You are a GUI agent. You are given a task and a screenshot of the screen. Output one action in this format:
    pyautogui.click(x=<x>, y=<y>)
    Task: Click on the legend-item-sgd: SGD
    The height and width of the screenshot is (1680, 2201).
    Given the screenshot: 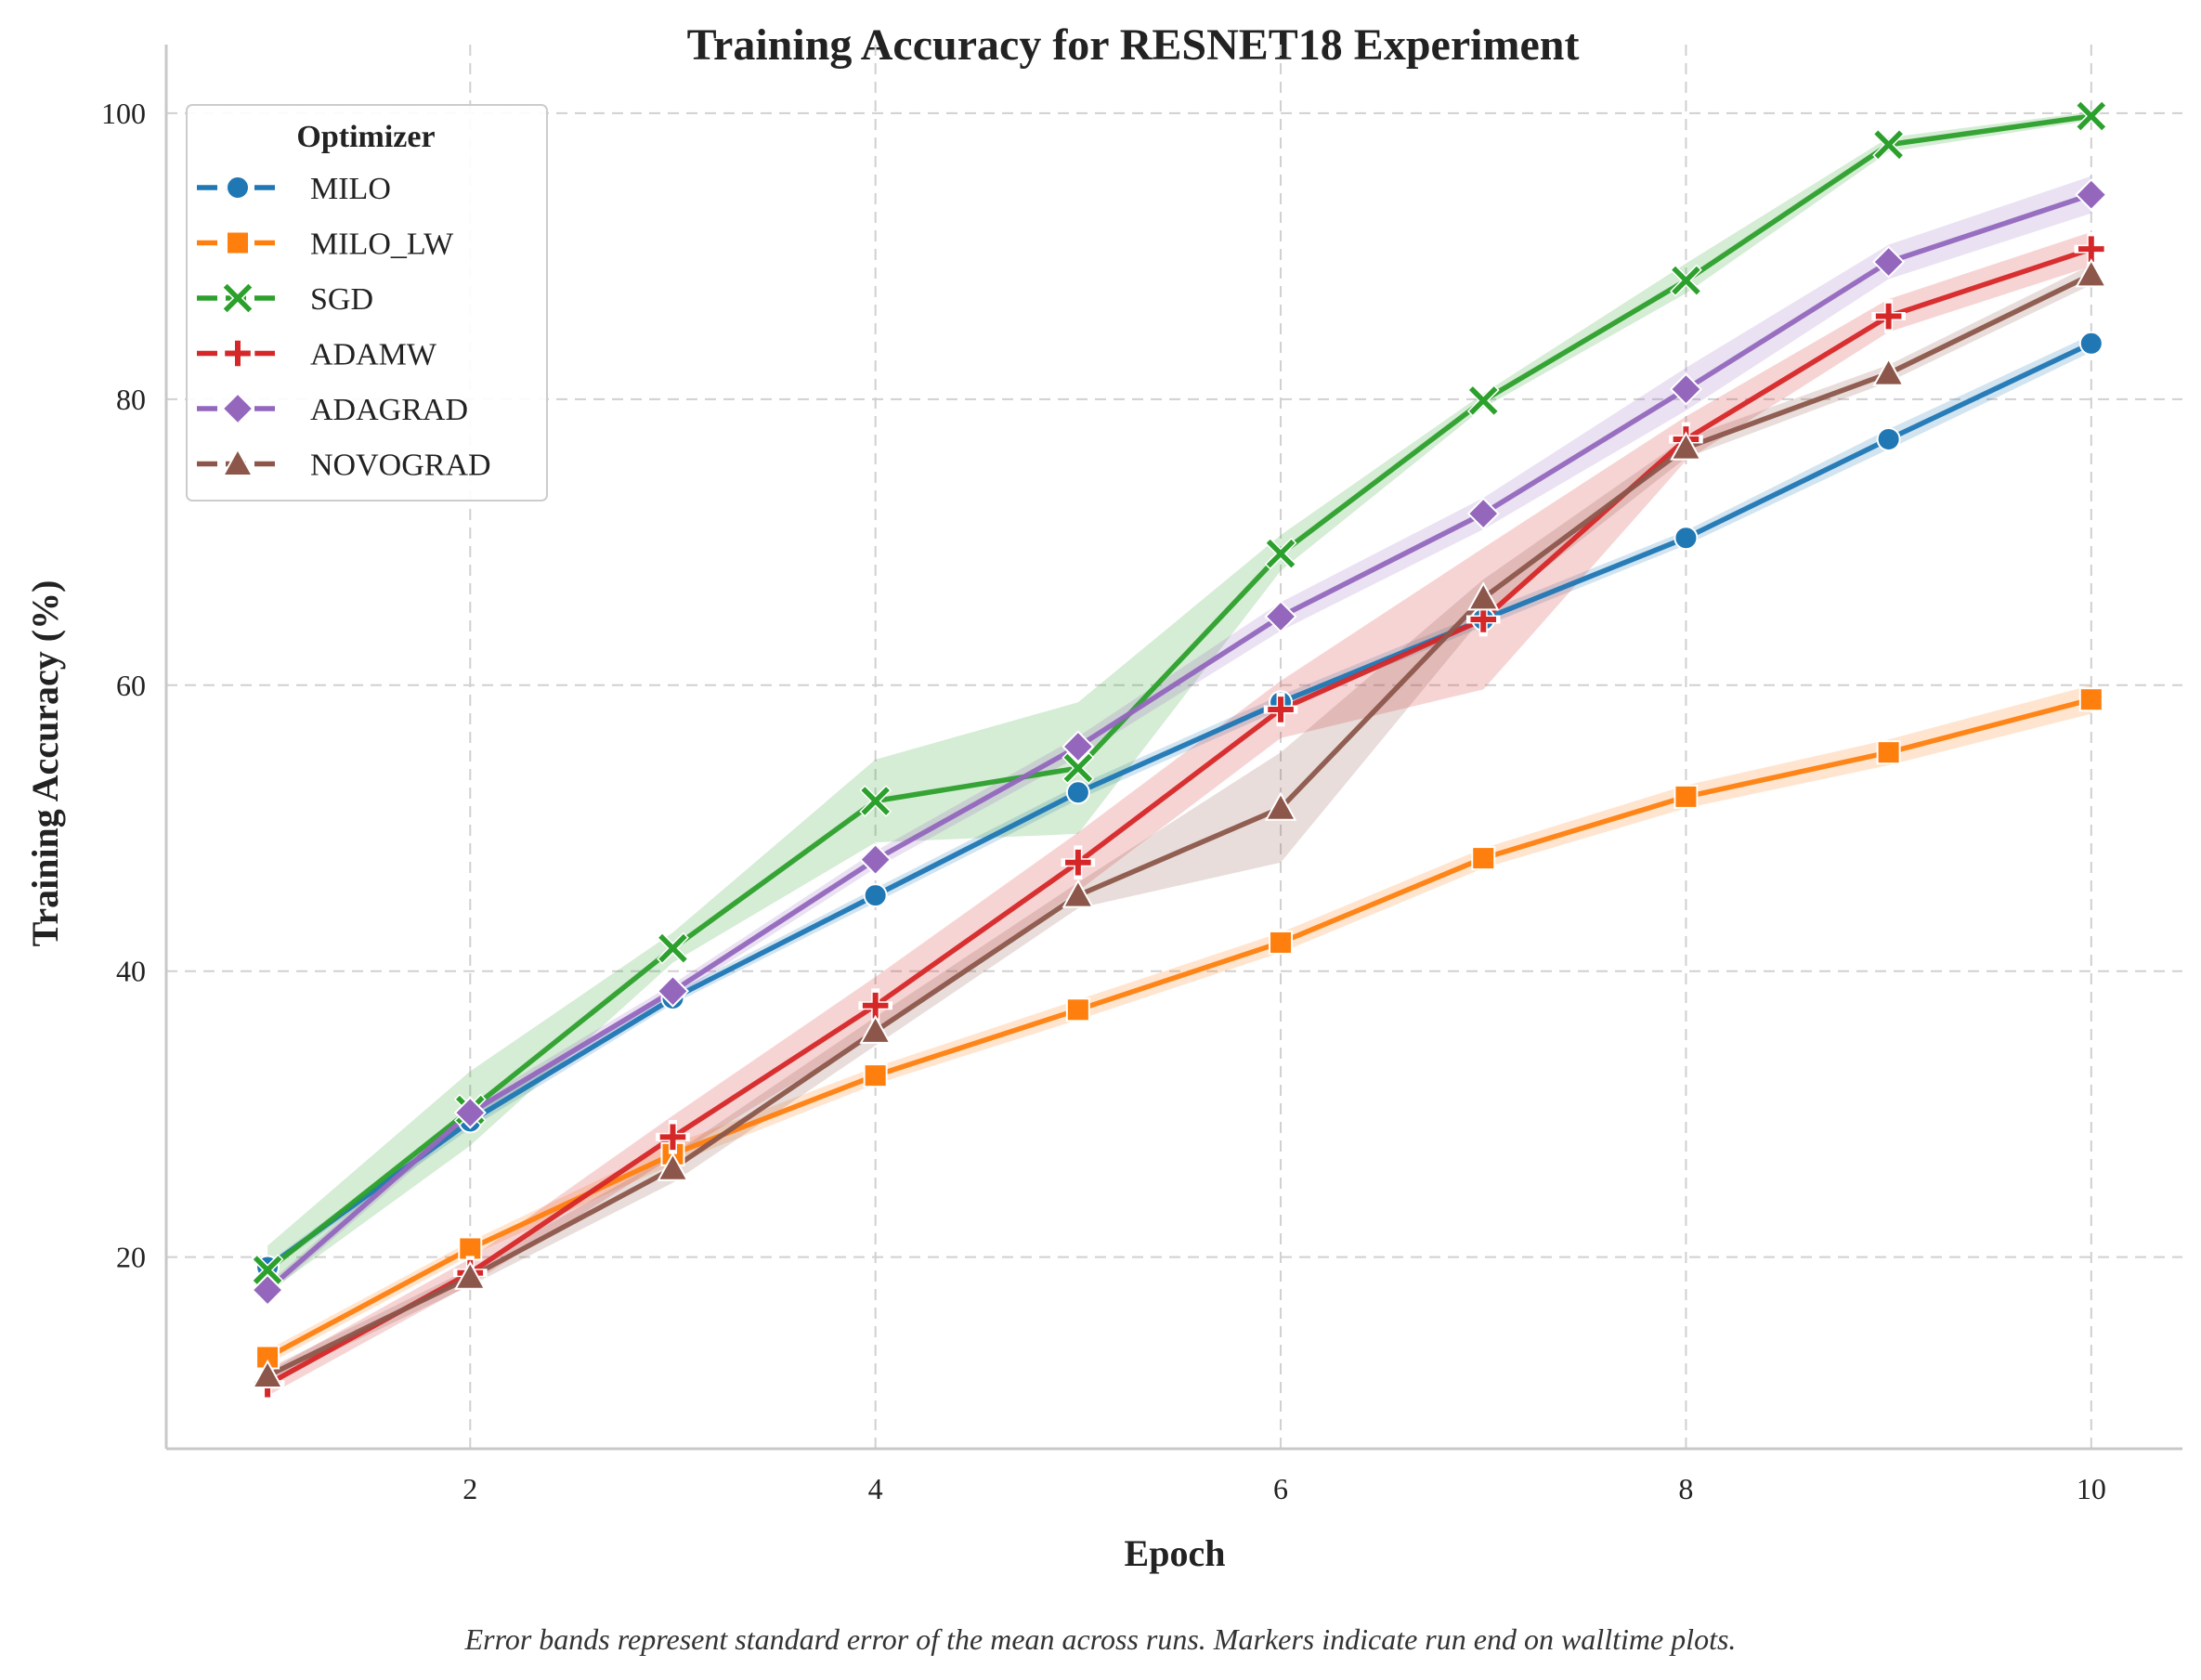 What is the action you would take?
    pyautogui.click(x=285, y=299)
    